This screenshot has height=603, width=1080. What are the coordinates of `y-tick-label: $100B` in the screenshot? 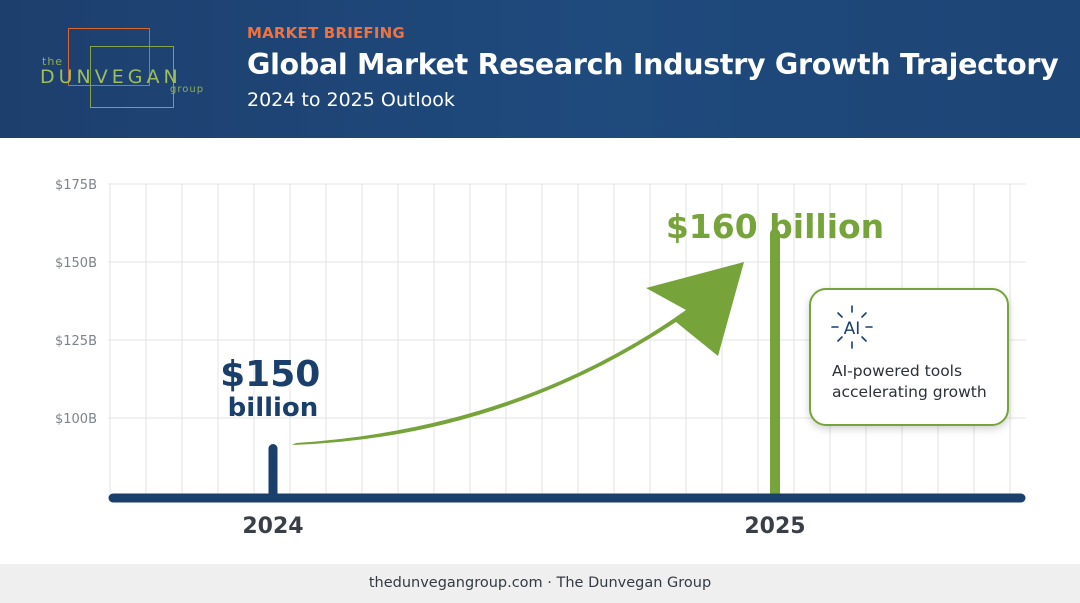 It's located at (76, 419).